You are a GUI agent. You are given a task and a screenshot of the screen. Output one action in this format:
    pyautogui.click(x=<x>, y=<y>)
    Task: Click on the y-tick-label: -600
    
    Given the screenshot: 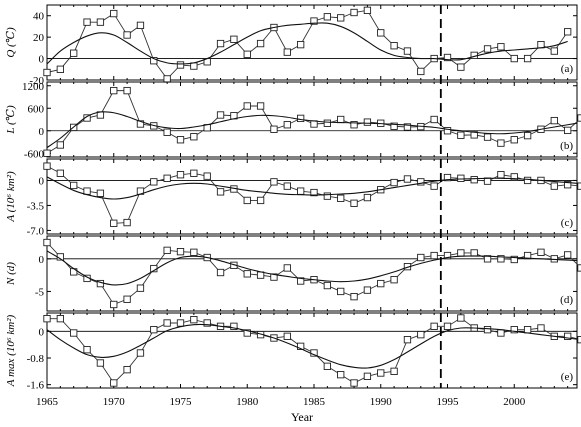 What is the action you would take?
    pyautogui.click(x=34, y=154)
    